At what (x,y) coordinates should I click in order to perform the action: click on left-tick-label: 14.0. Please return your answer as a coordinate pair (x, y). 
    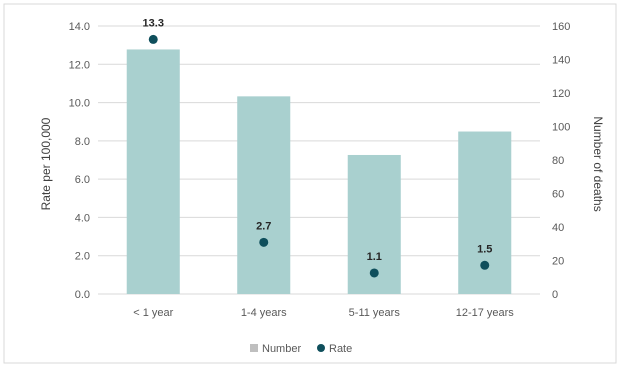
    Looking at the image, I should click on (79, 27).